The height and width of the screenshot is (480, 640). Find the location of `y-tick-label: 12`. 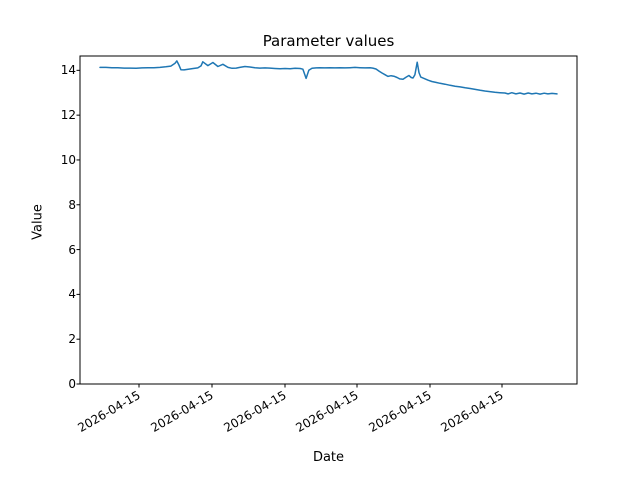

y-tick-label: 12 is located at coordinates (68, 115).